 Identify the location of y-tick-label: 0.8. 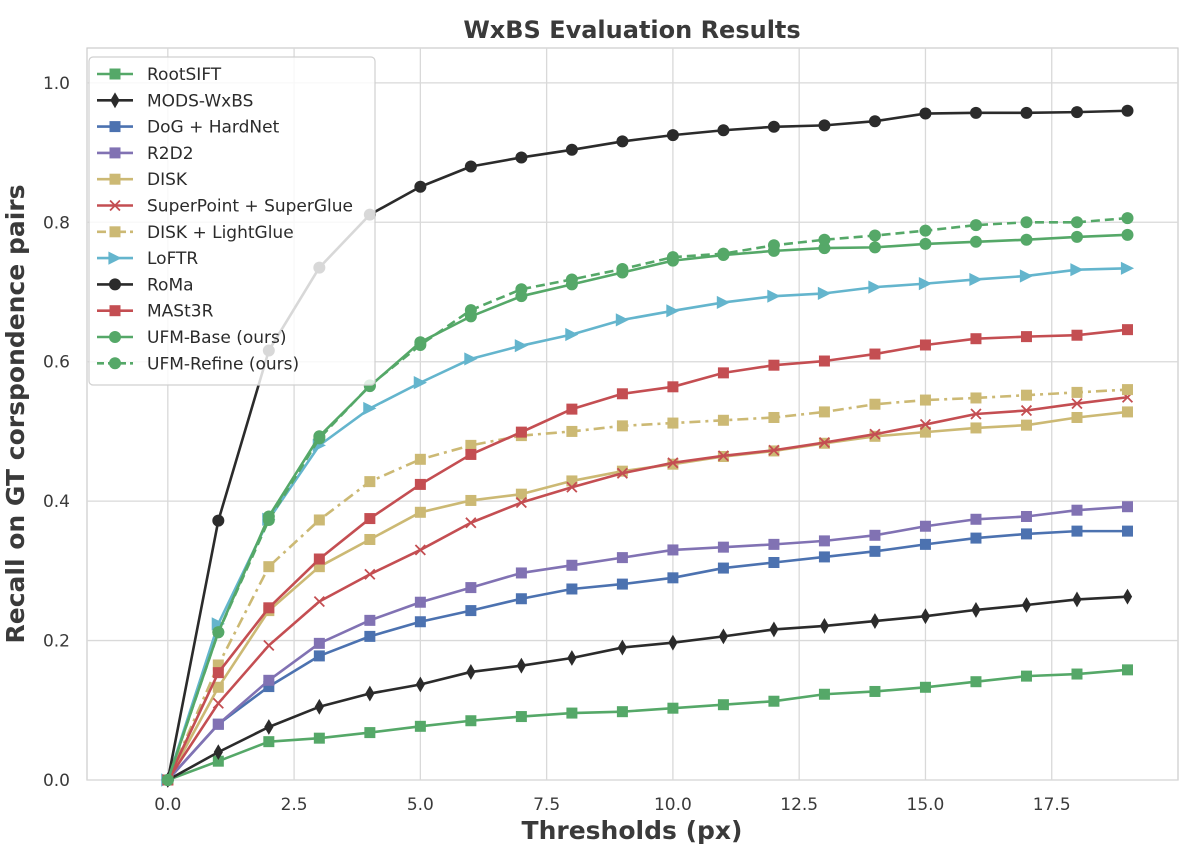
(56, 223).